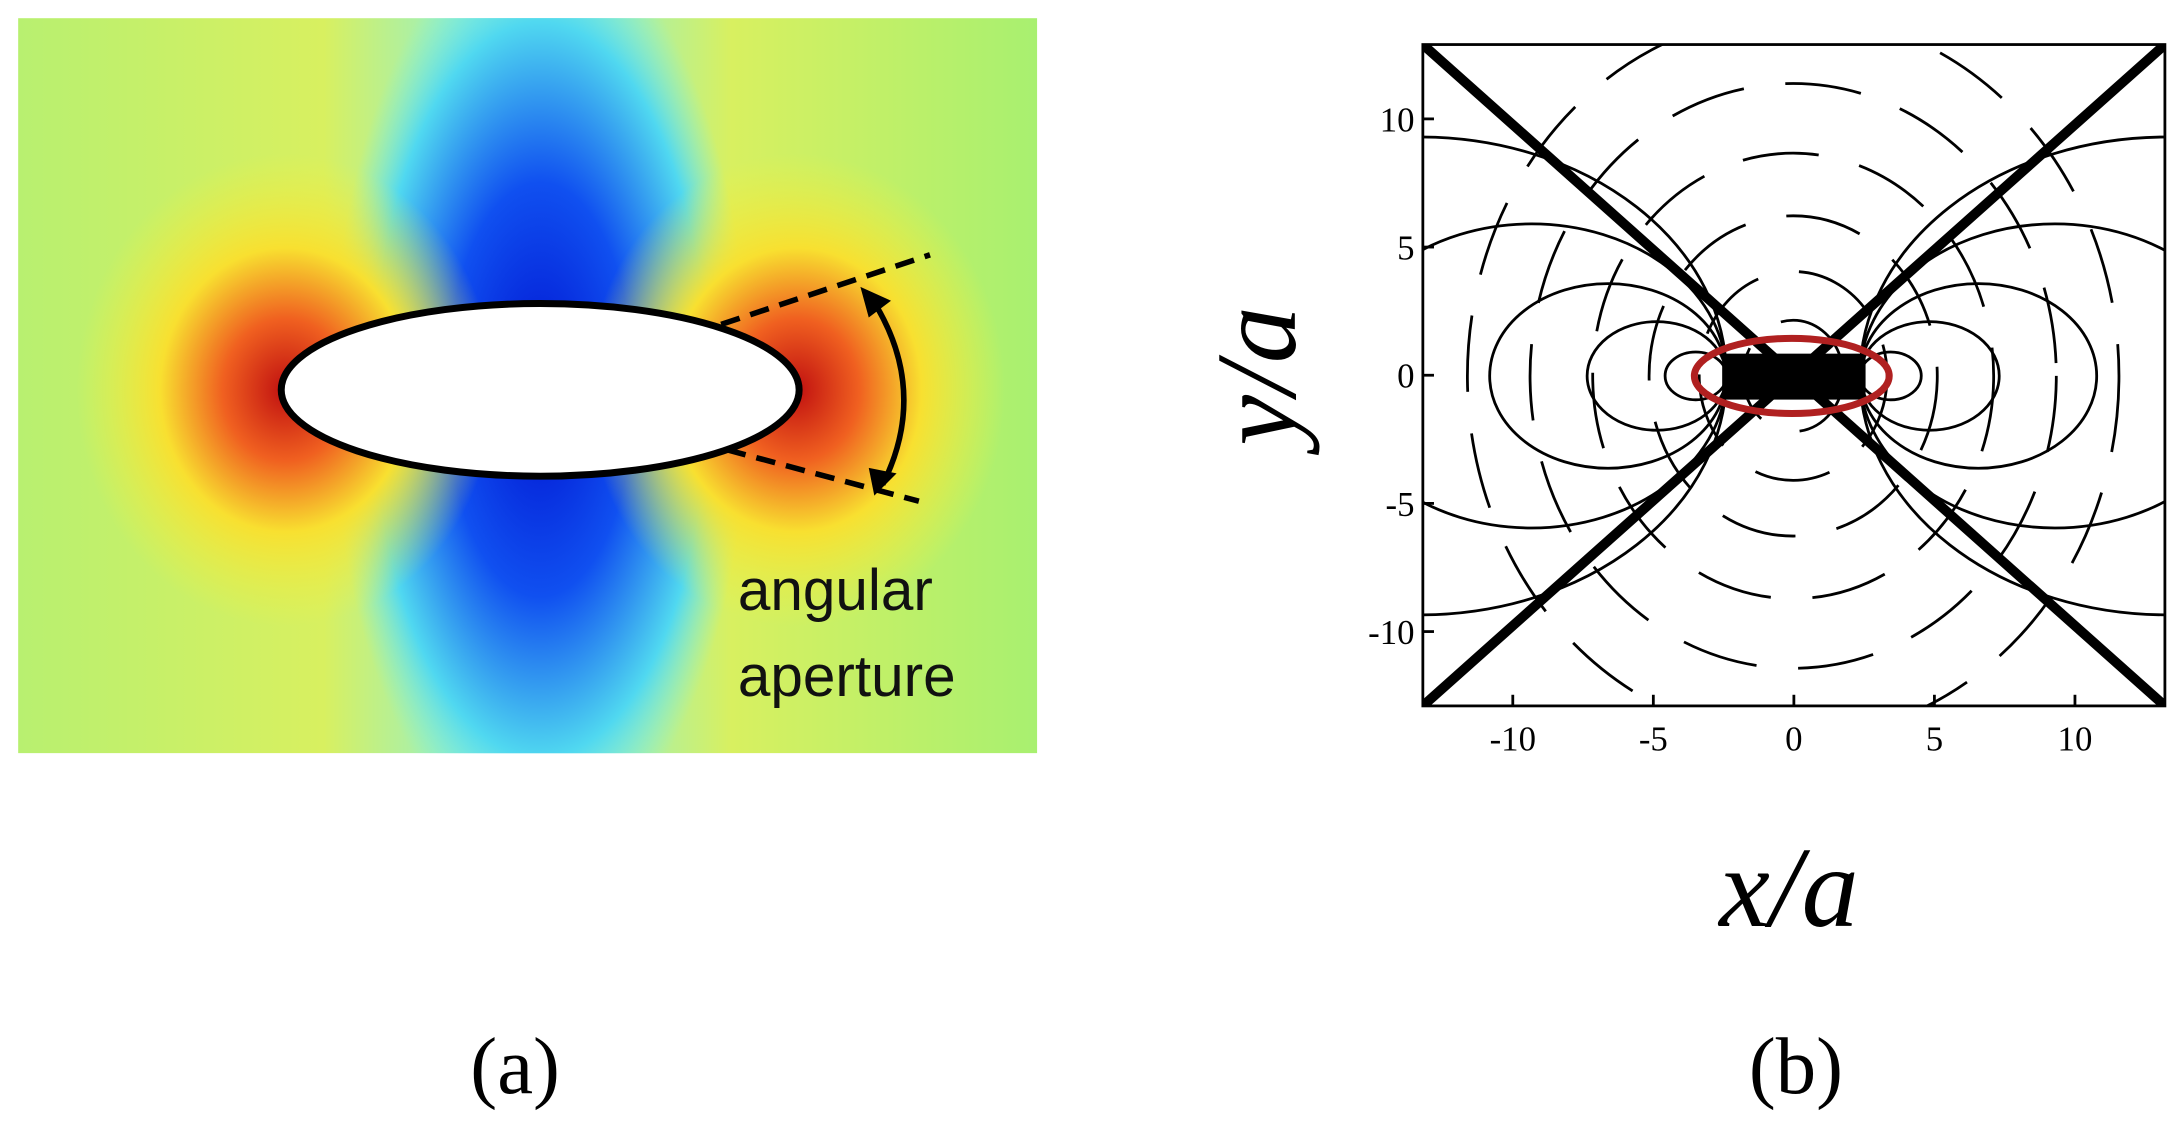 The height and width of the screenshot is (1125, 2183). What do you see at coordinates (1793, 738) in the screenshot?
I see `x-tick-label: 0` at bounding box center [1793, 738].